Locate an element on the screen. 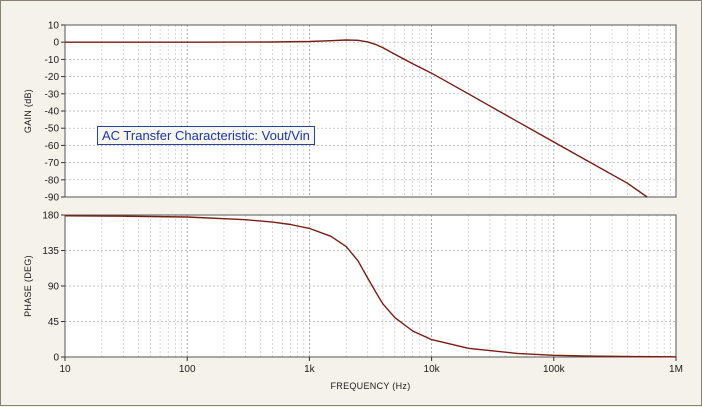 This screenshot has height=407, width=702. chart-annotation: AC Transfer Characteristic: Vout/Vin is located at coordinates (206, 135).